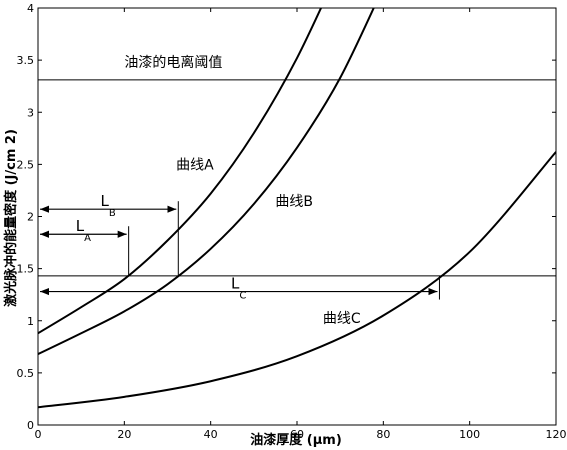 This screenshot has width=567, height=450. What do you see at coordinates (26, 60) in the screenshot?
I see `y-tick-label: 3.5` at bounding box center [26, 60].